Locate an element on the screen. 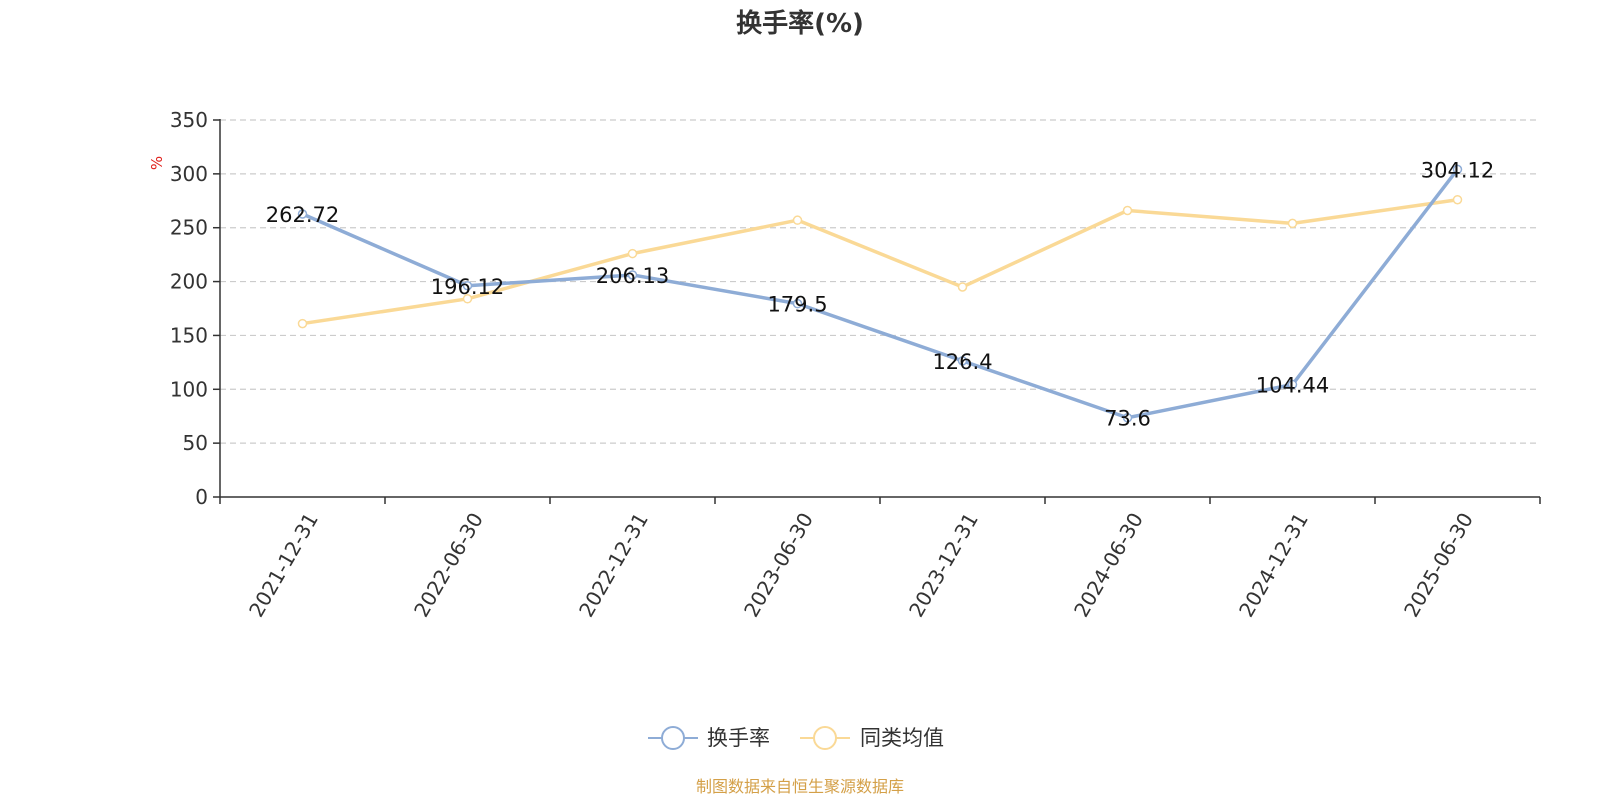 The height and width of the screenshot is (800, 1600). y-tick-label: 200 is located at coordinates (189, 282).